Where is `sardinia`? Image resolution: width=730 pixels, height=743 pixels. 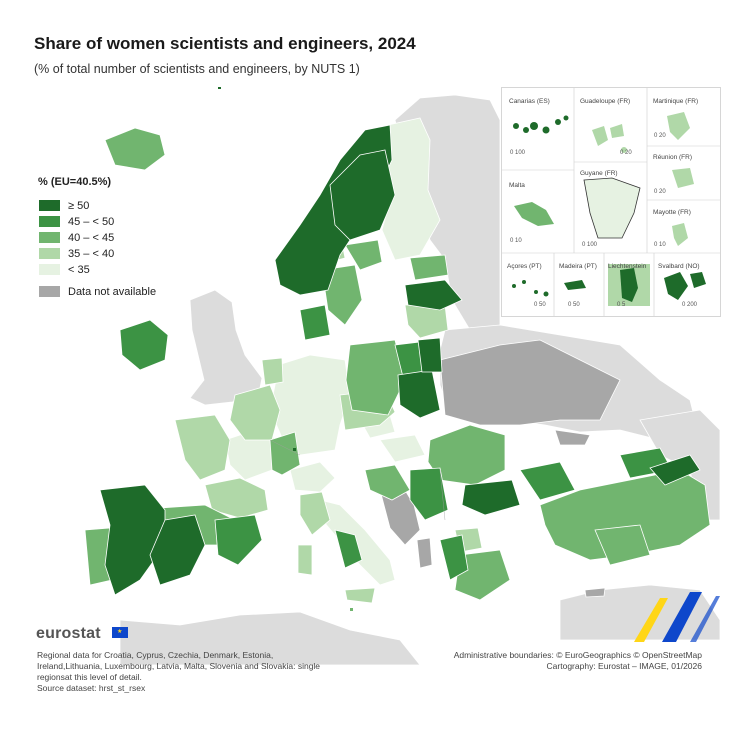 sardinia is located at coordinates (305, 560).